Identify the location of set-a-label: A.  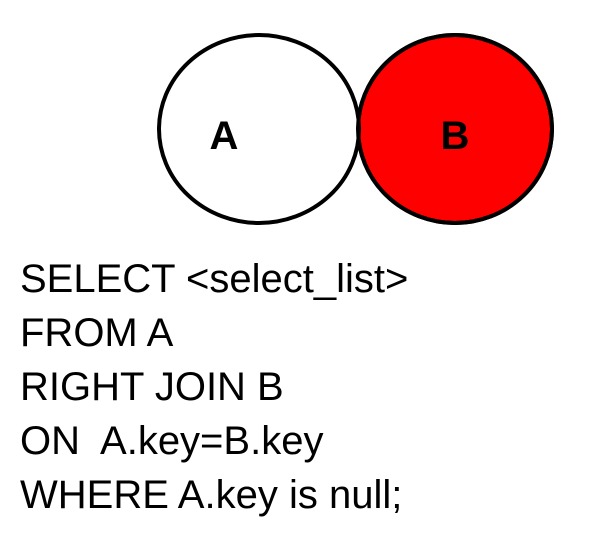
(224, 136).